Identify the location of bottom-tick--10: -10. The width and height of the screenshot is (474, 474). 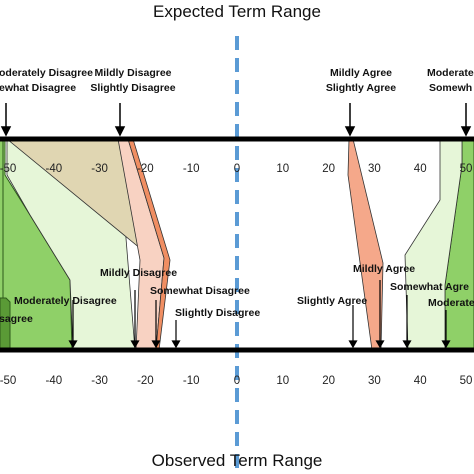
(191, 381).